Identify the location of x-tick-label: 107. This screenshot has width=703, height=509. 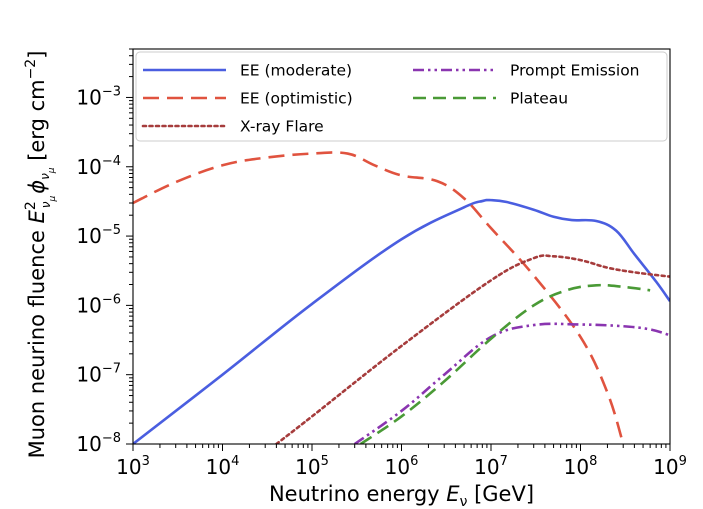
(491, 466).